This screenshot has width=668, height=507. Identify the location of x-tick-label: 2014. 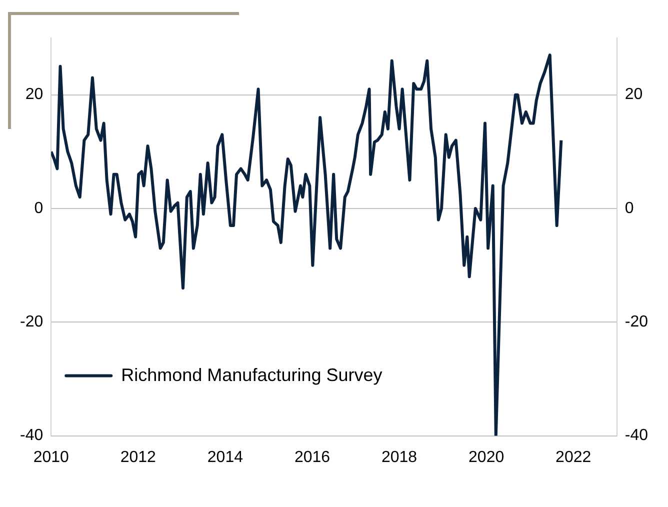
(225, 457).